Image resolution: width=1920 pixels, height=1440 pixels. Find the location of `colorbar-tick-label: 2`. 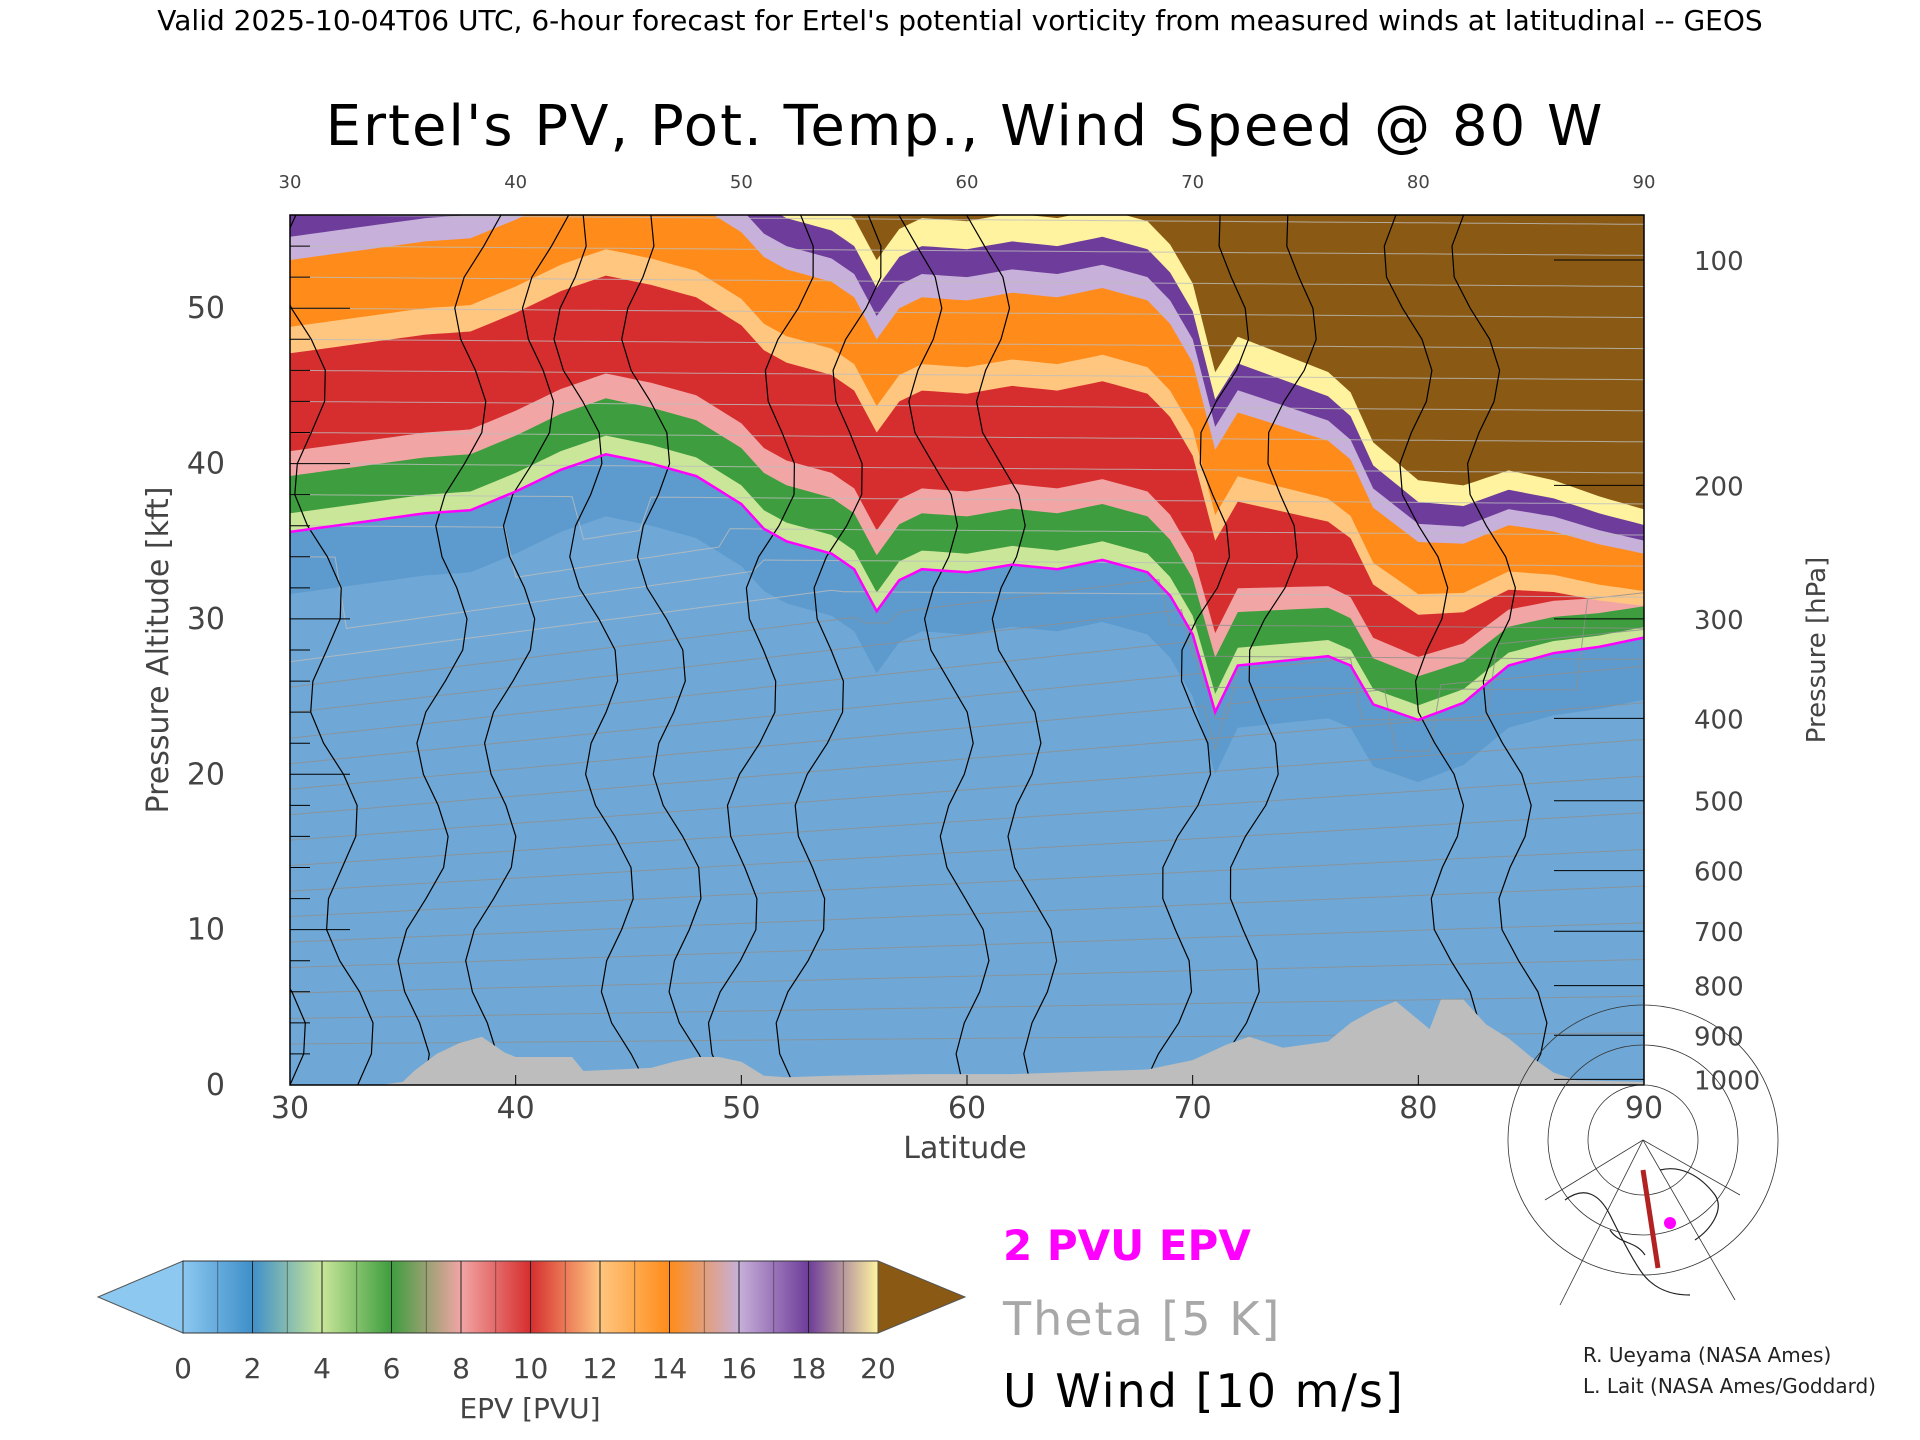

colorbar-tick-label: 2 is located at coordinates (253, 1368).